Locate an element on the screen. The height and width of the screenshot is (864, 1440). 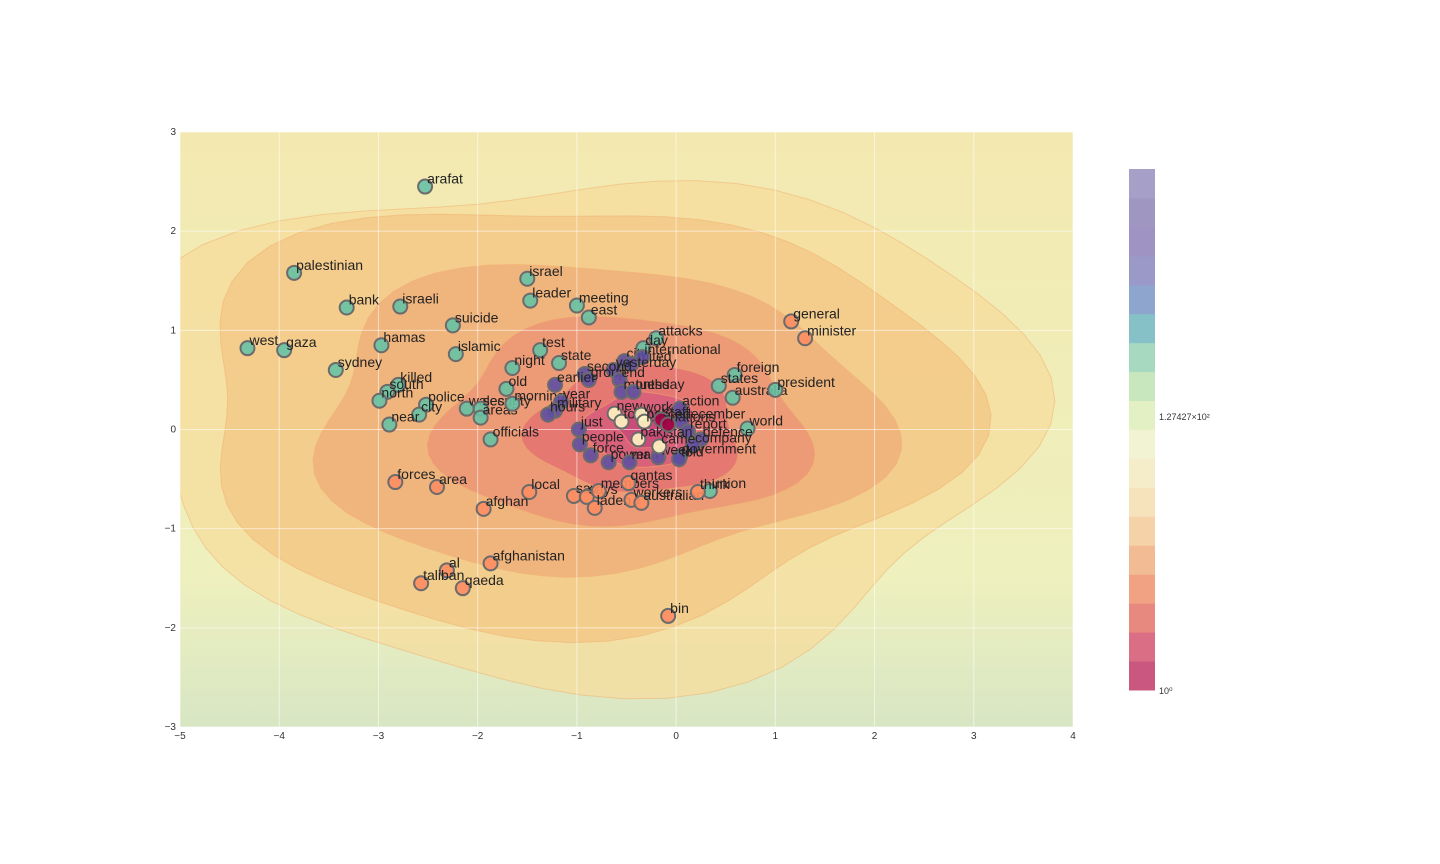
point-label-islamic: islamic is located at coordinates (479, 346).